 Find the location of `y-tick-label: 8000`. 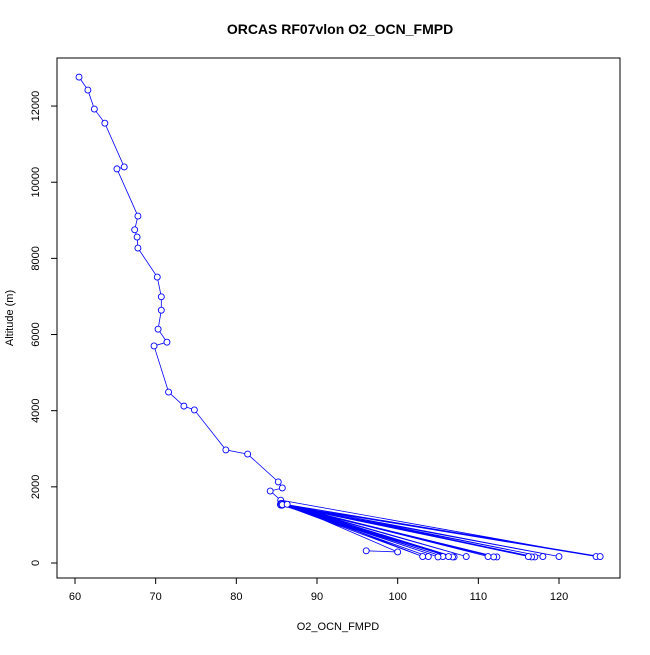

y-tick-label: 8000 is located at coordinates (36, 258).